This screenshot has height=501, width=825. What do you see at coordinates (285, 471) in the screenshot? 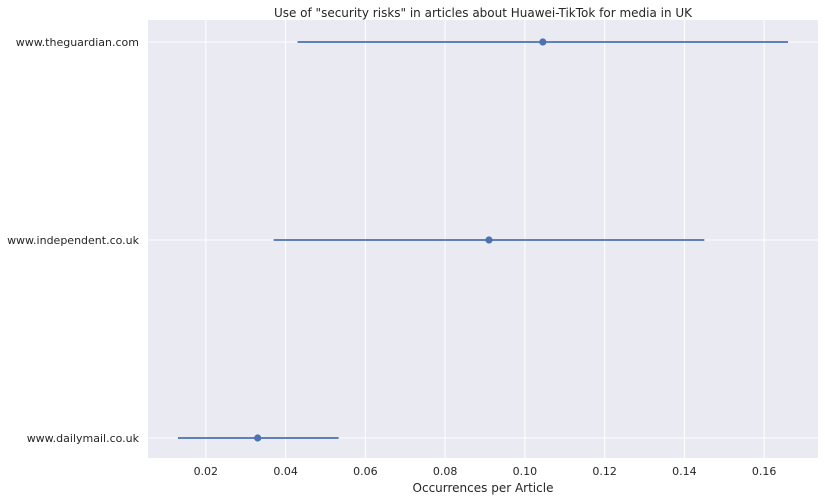
I see `x-tick-label: 0.04` at bounding box center [285, 471].